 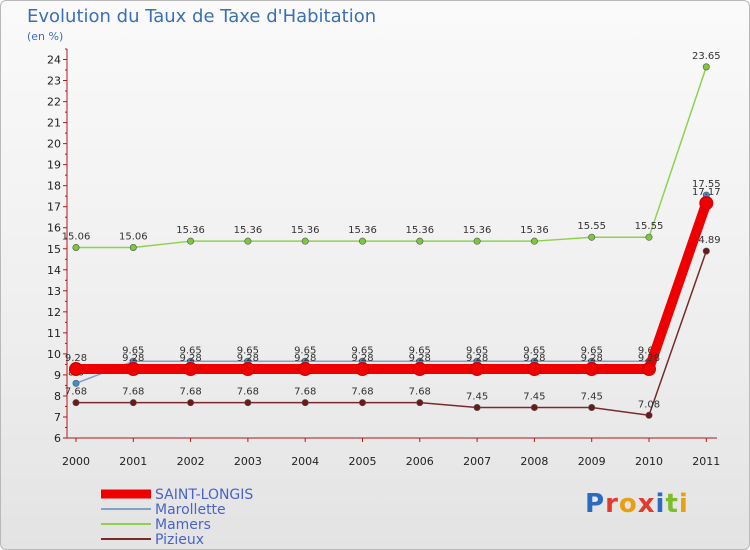 I want to click on data-label-marollette: 17.55, so click(x=706, y=184).